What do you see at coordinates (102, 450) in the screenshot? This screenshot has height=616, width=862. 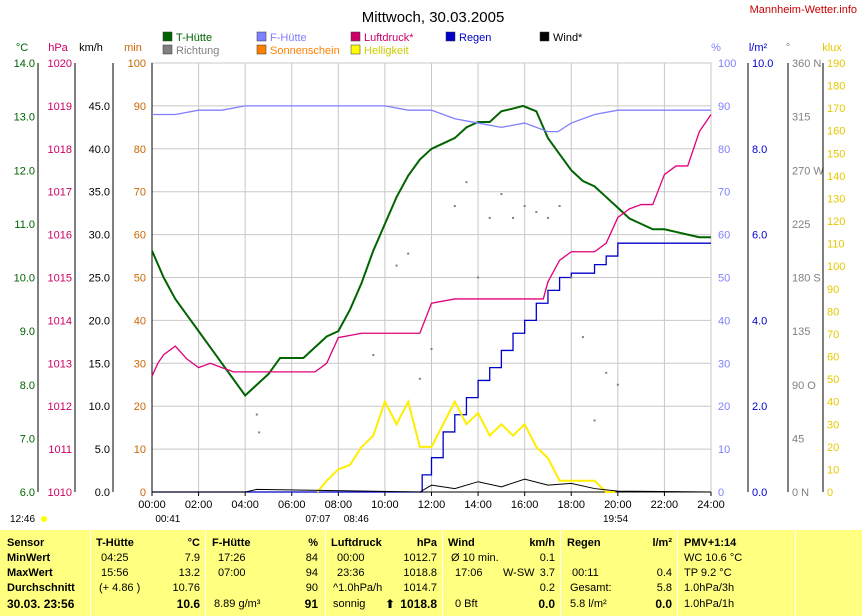 I see `wind-tick-label: 5.0` at bounding box center [102, 450].